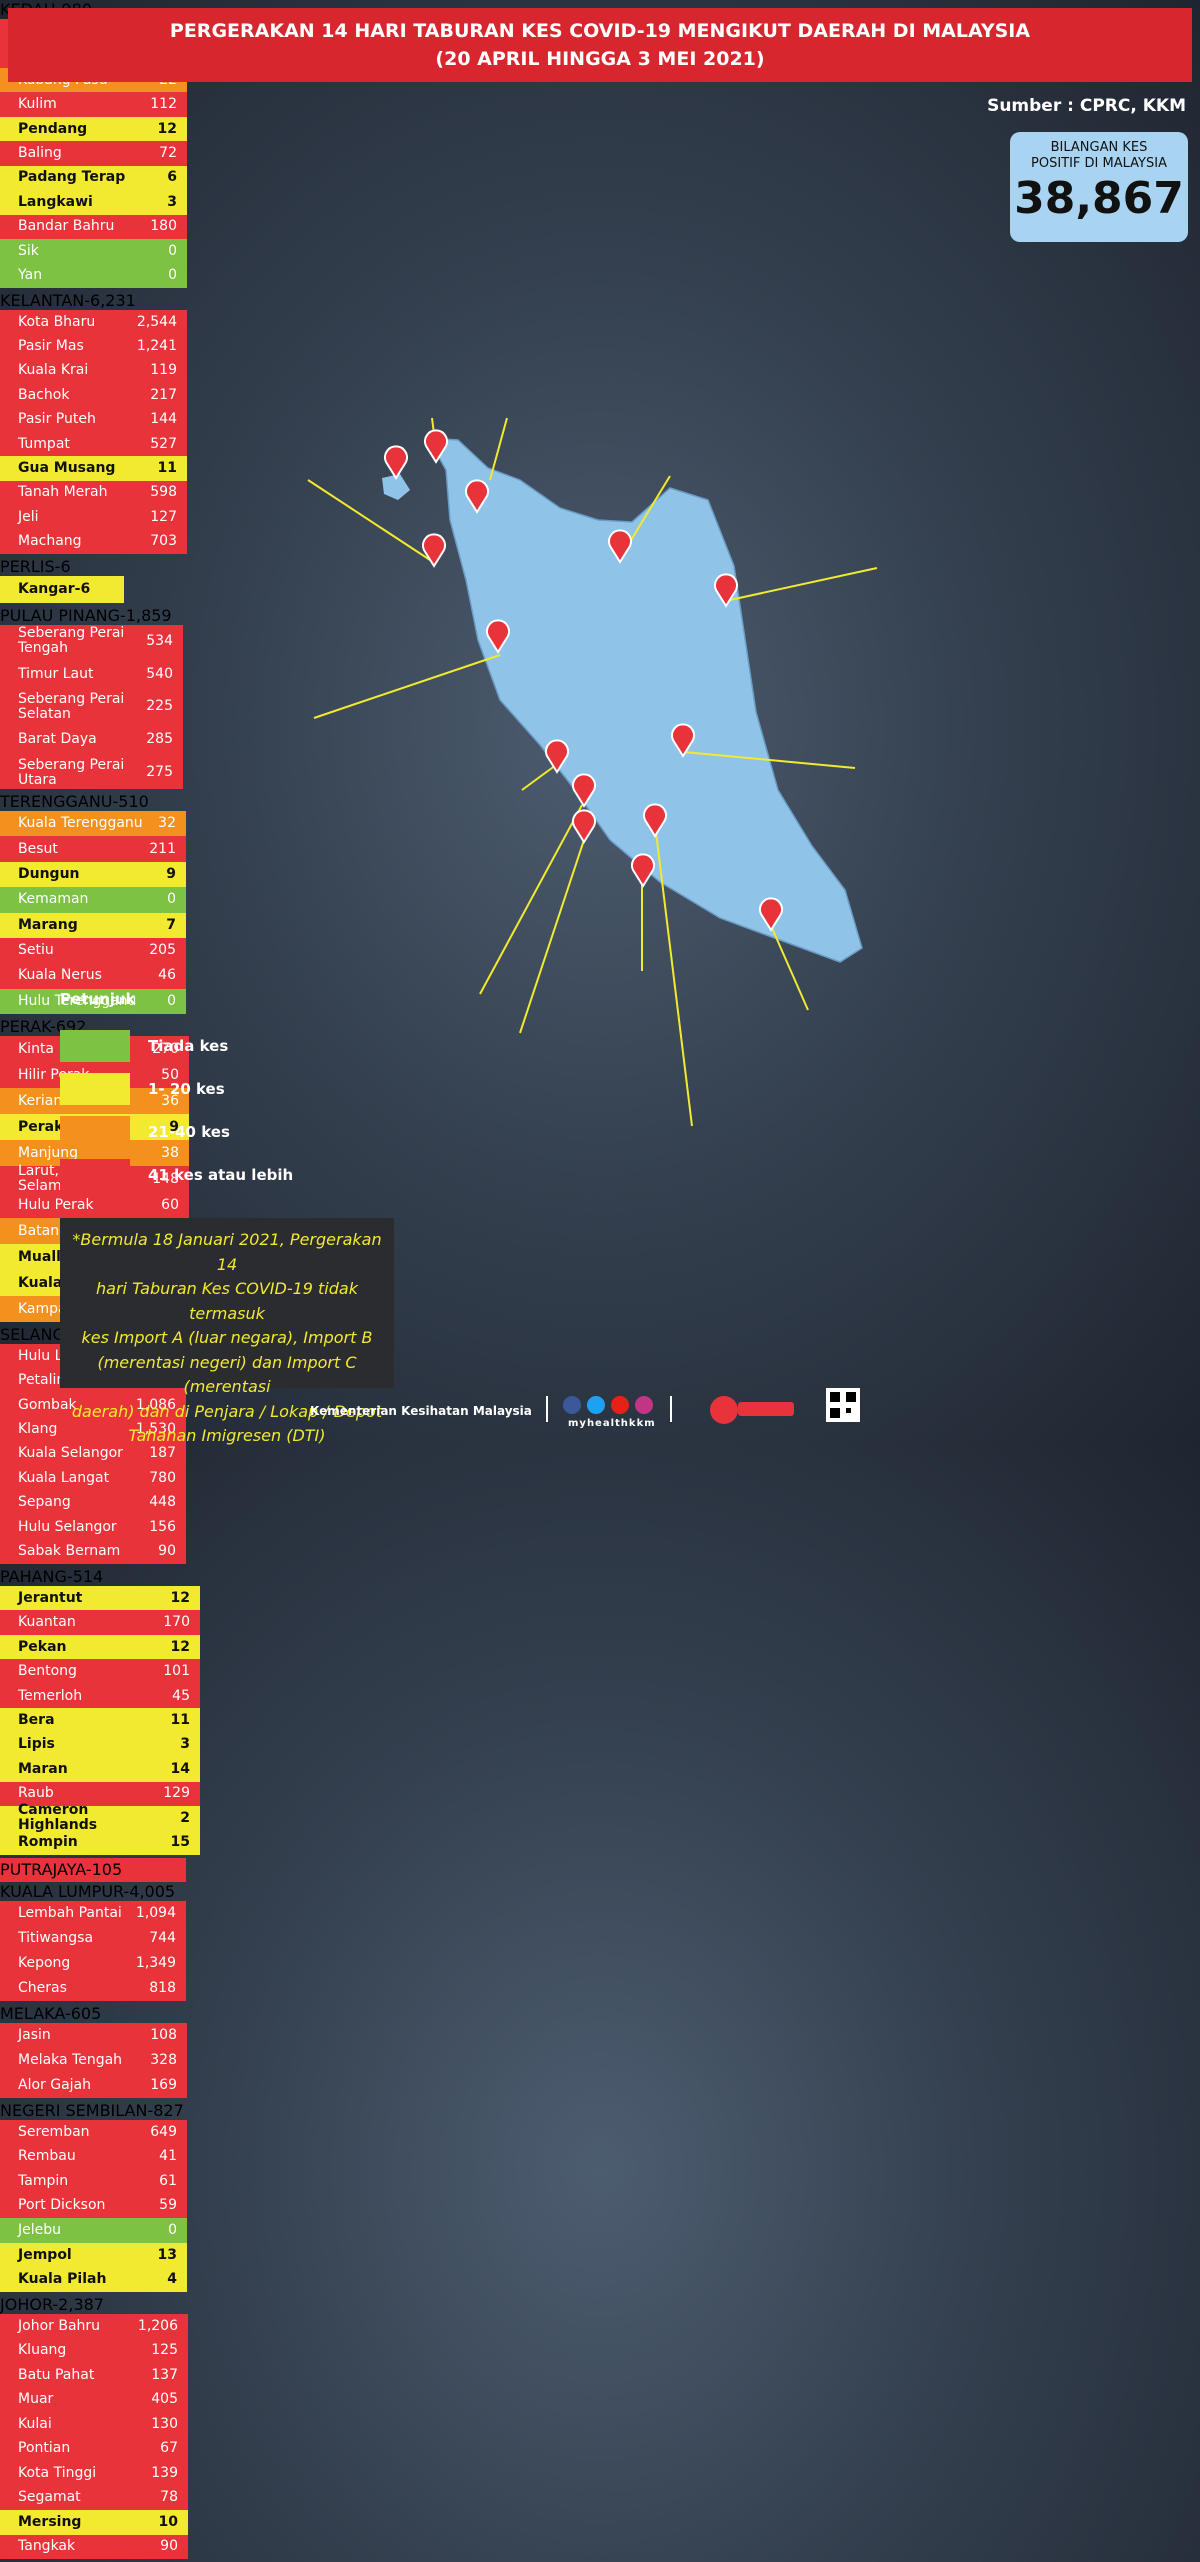  What do you see at coordinates (44, 2448) in the screenshot?
I see `district-name: Pontian` at bounding box center [44, 2448].